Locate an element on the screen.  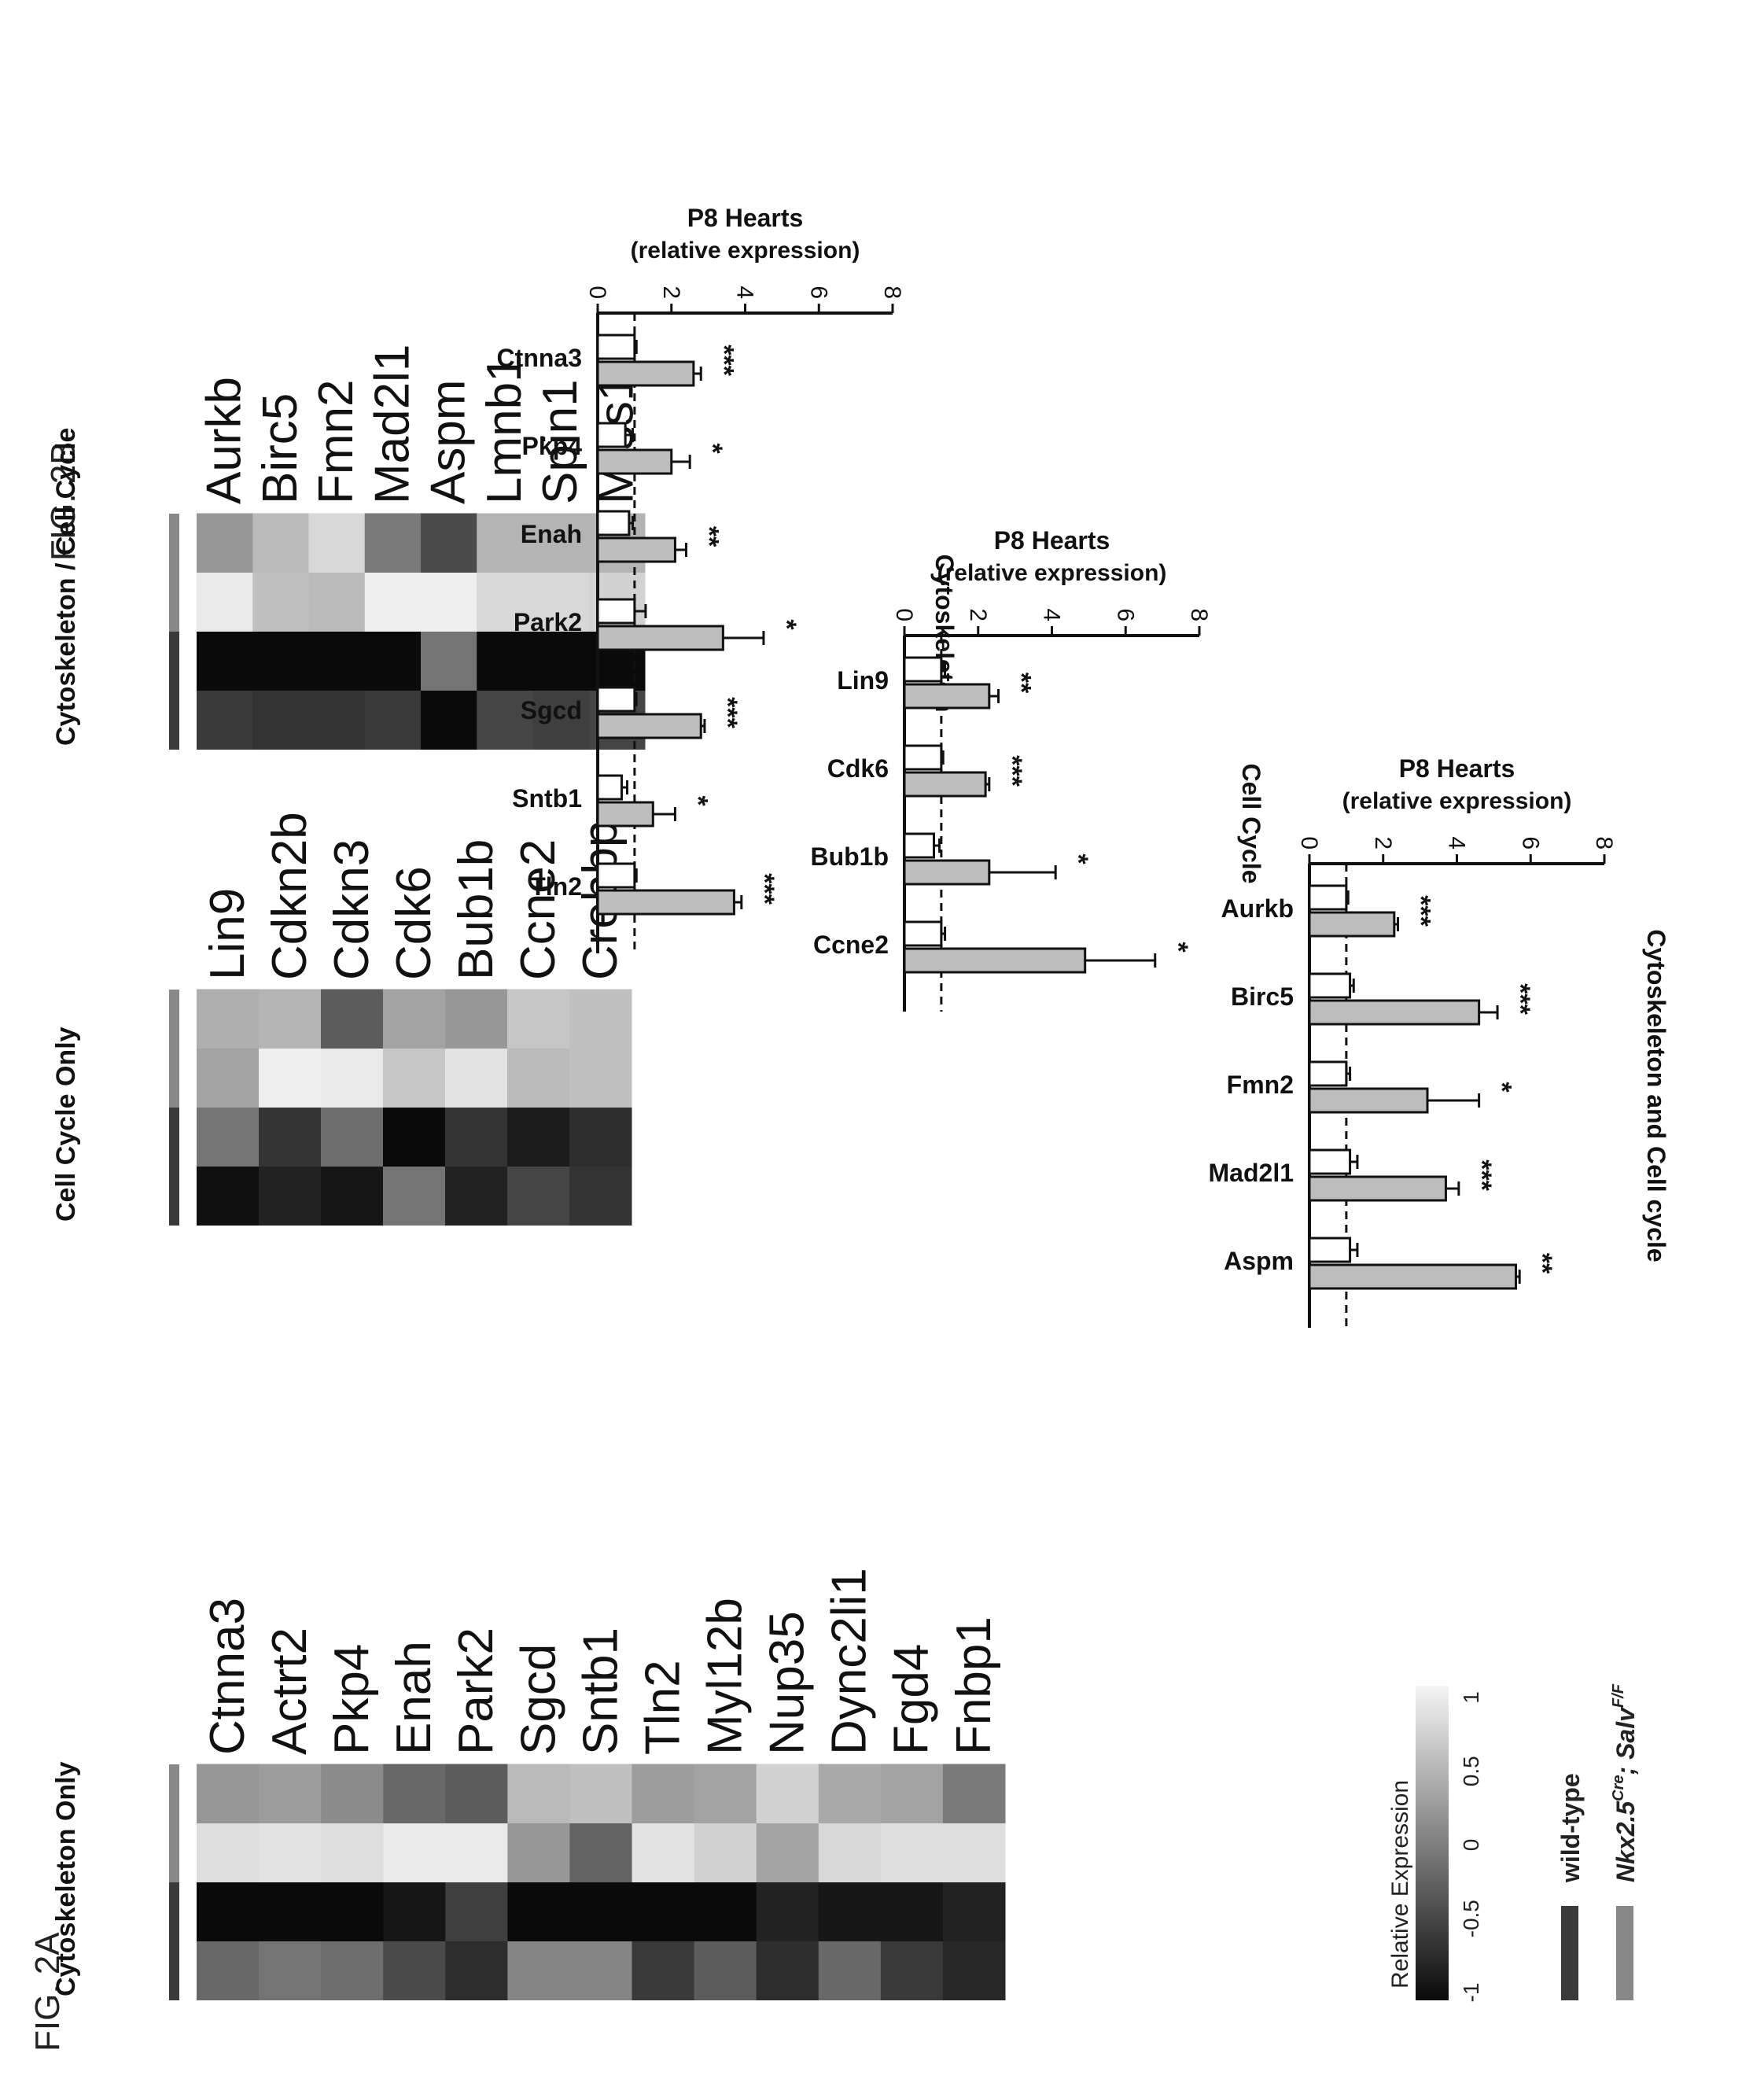
heatmap-cell-actrt2-col3 is located at coordinates (290, 1793).